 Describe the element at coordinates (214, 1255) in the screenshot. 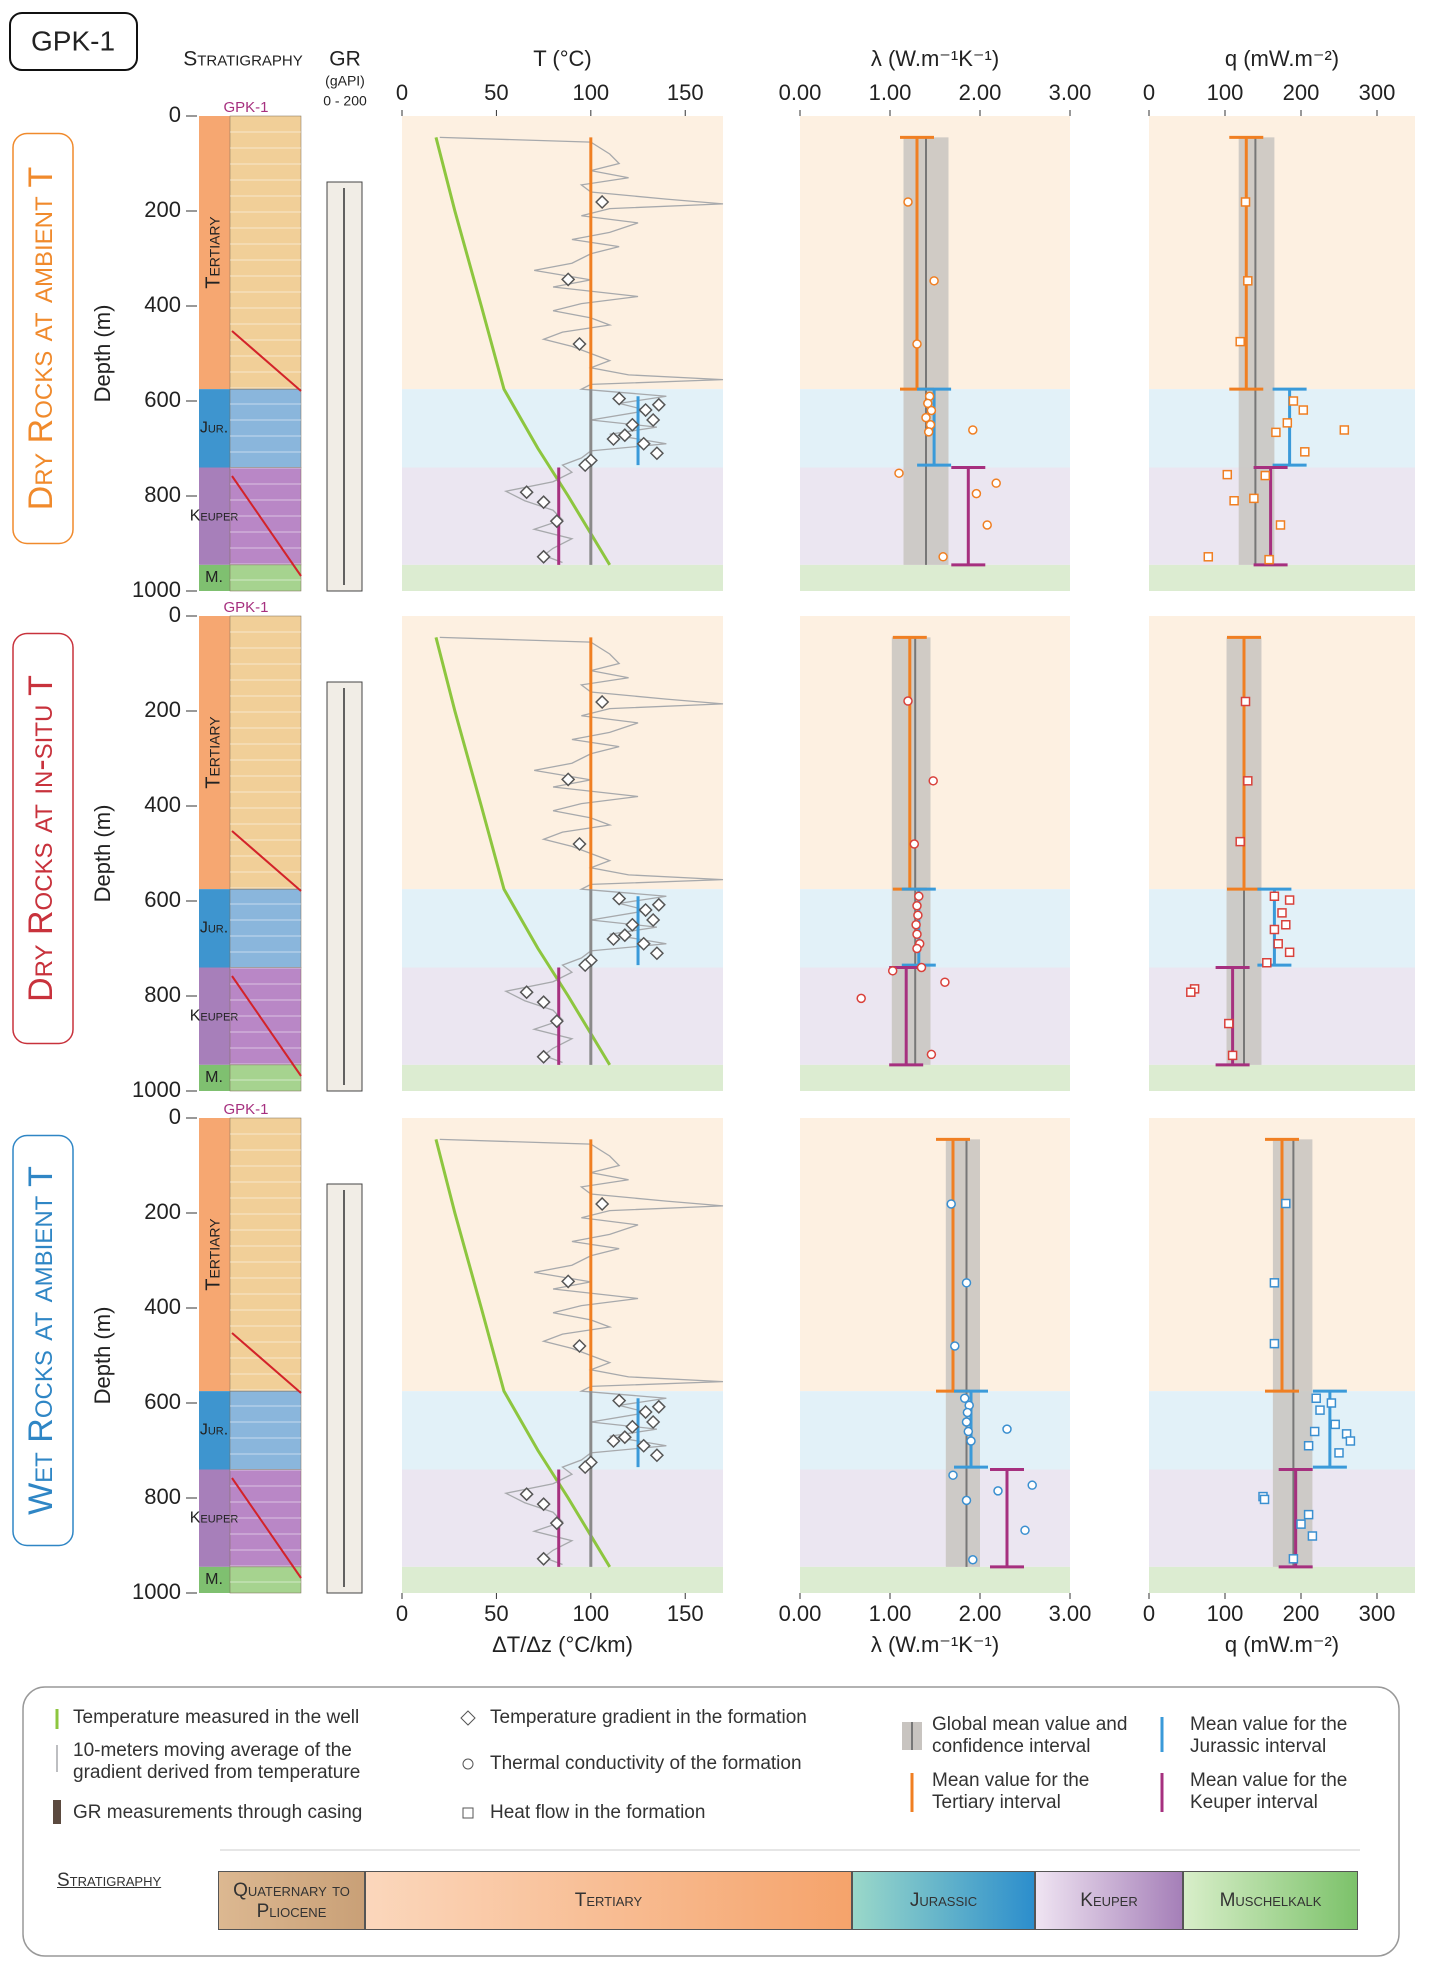

I see `formation-column` at that location.